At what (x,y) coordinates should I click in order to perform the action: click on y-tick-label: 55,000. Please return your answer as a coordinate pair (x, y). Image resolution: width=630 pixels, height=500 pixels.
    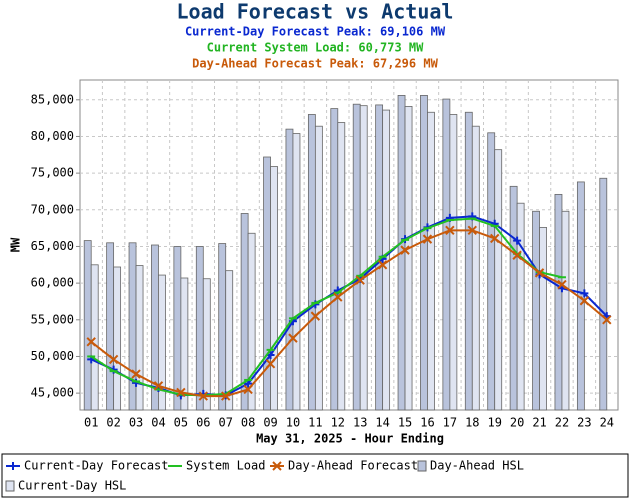
    Looking at the image, I should click on (52, 319).